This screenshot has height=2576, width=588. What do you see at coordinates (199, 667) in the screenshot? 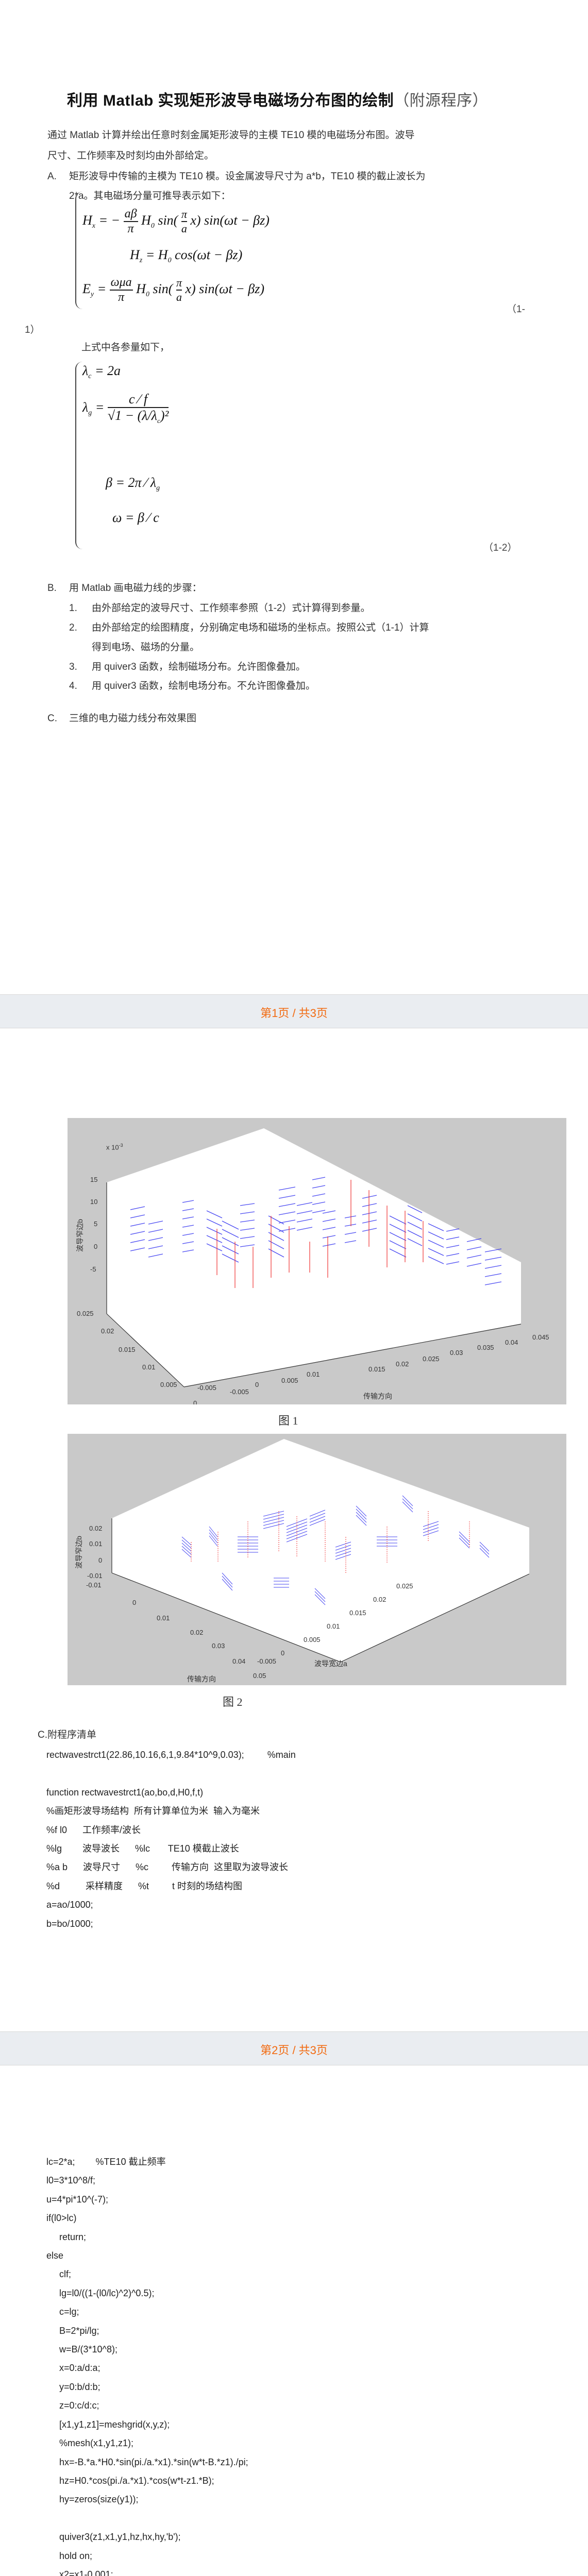
I see `step-text: 用 quiver3 函数，绘制磁场分布。允许图像叠加。` at bounding box center [199, 667].